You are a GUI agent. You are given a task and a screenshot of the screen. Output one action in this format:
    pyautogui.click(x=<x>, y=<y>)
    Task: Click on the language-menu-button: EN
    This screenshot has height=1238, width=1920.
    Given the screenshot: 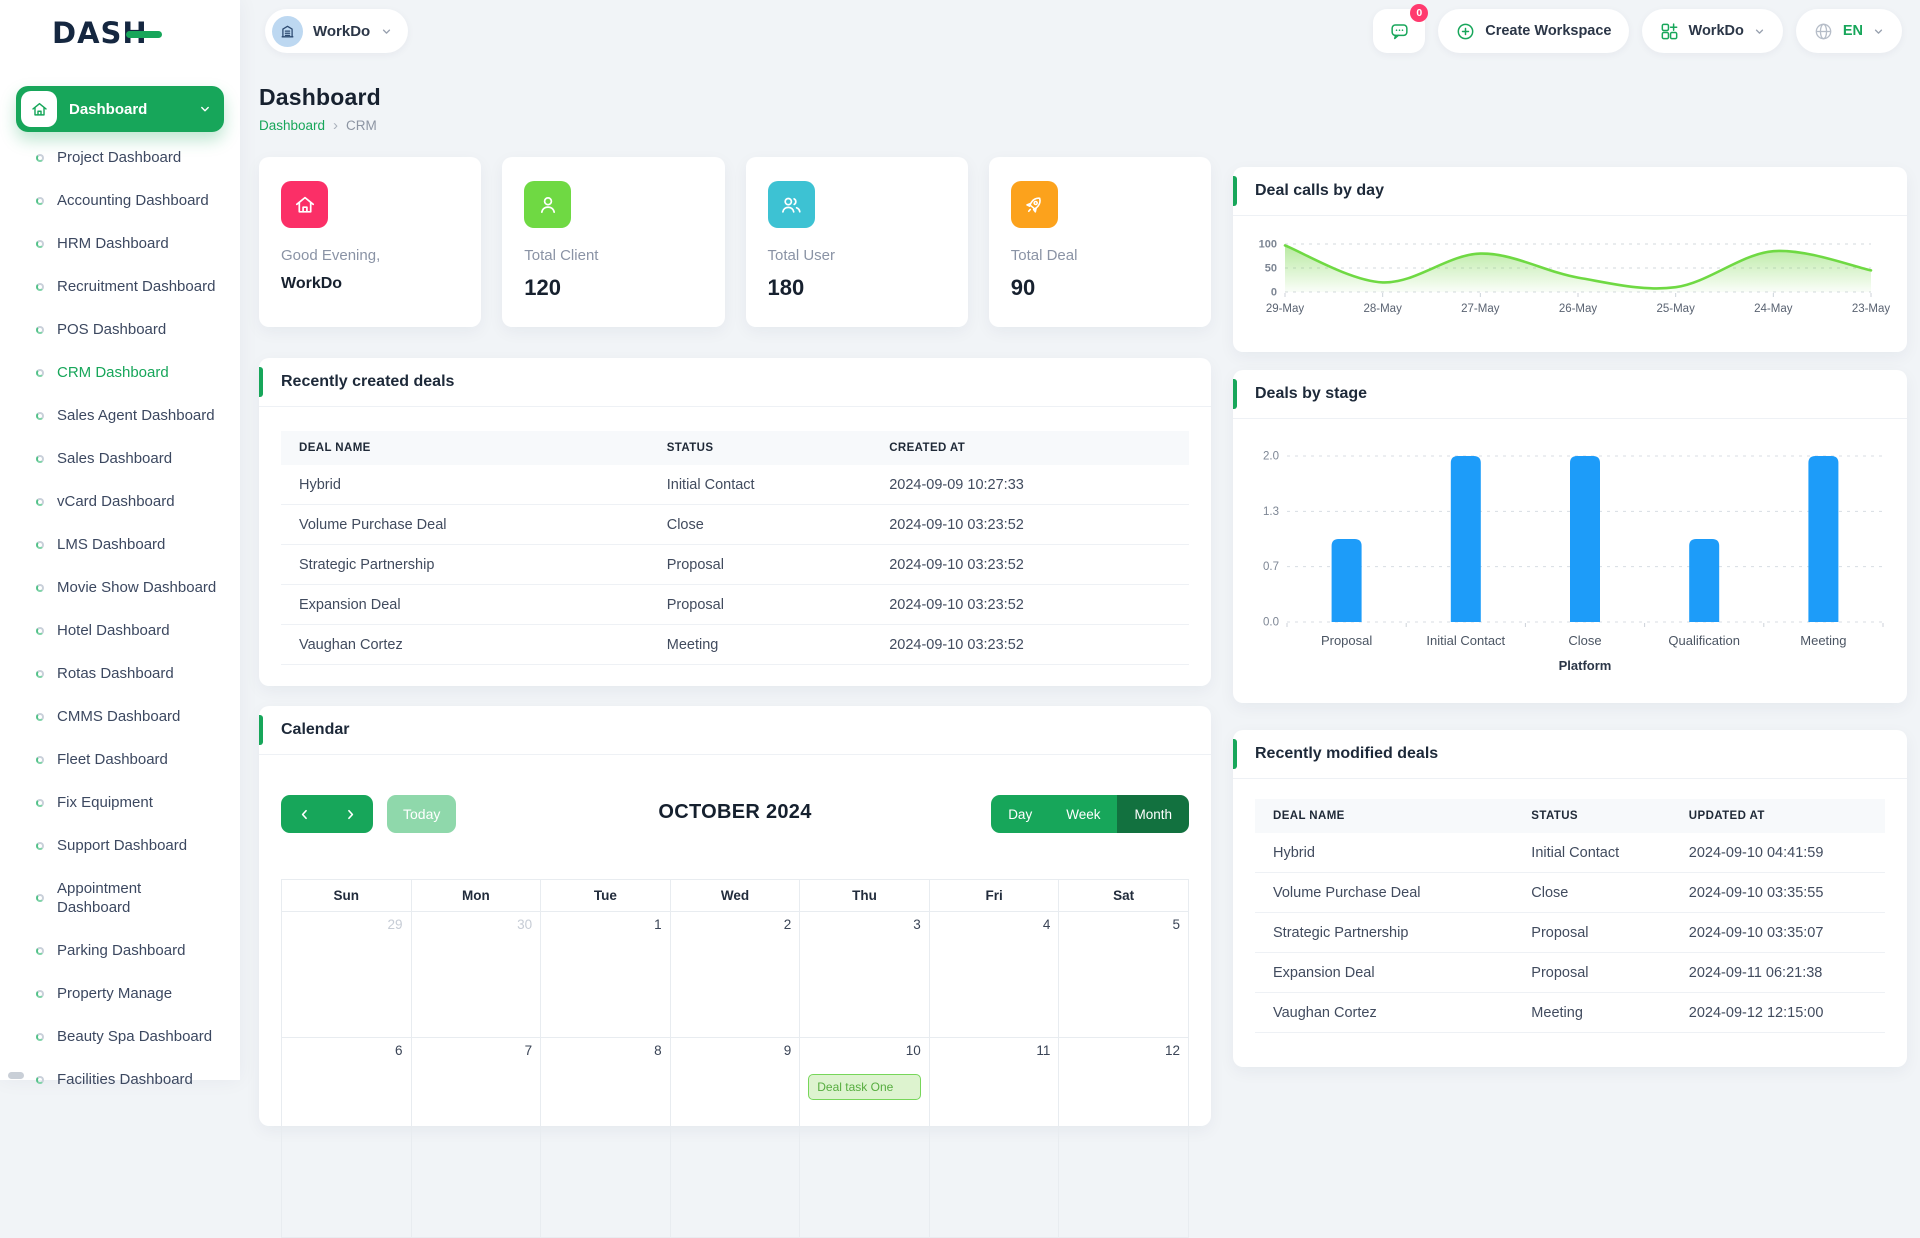 What is the action you would take?
    pyautogui.click(x=1848, y=31)
    